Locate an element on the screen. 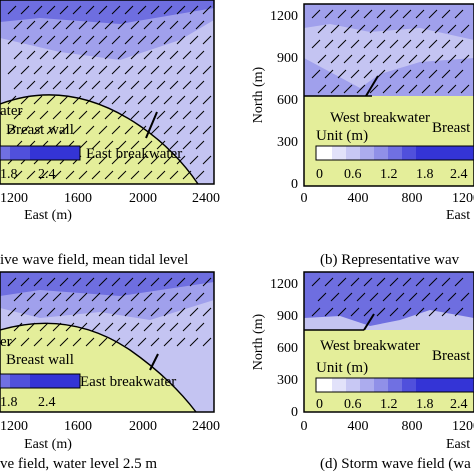  panel-a-east-label: East breakwater is located at coordinates (134, 154).